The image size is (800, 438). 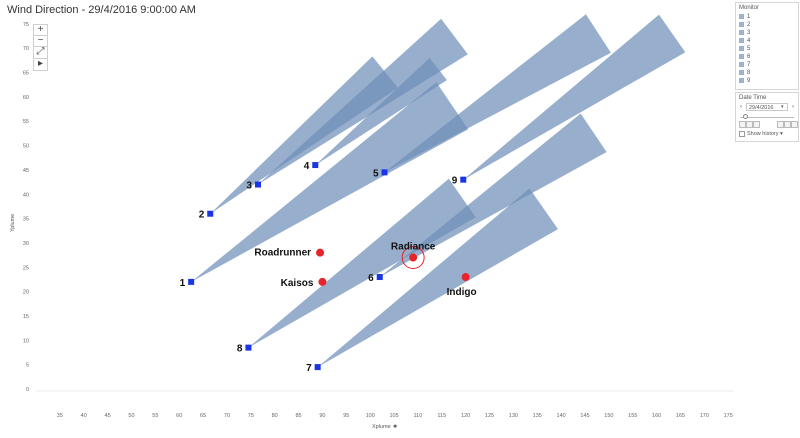 I want to click on x-tick-label: 120, so click(x=465, y=416).